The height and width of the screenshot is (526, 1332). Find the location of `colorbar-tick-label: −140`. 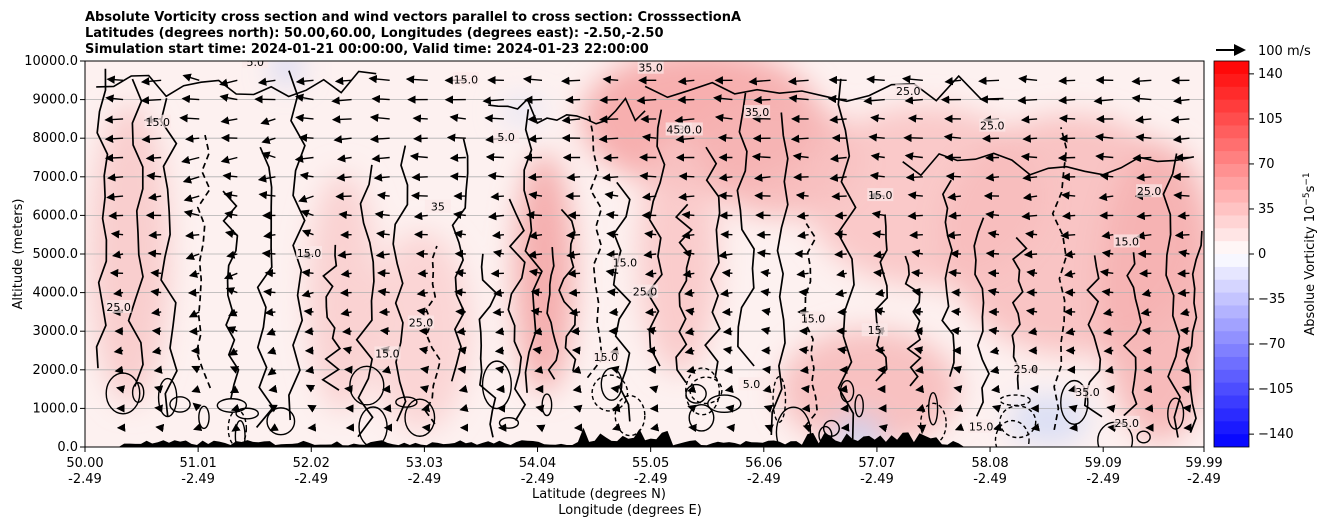

colorbar-tick-label: −140 is located at coordinates (1276, 434).